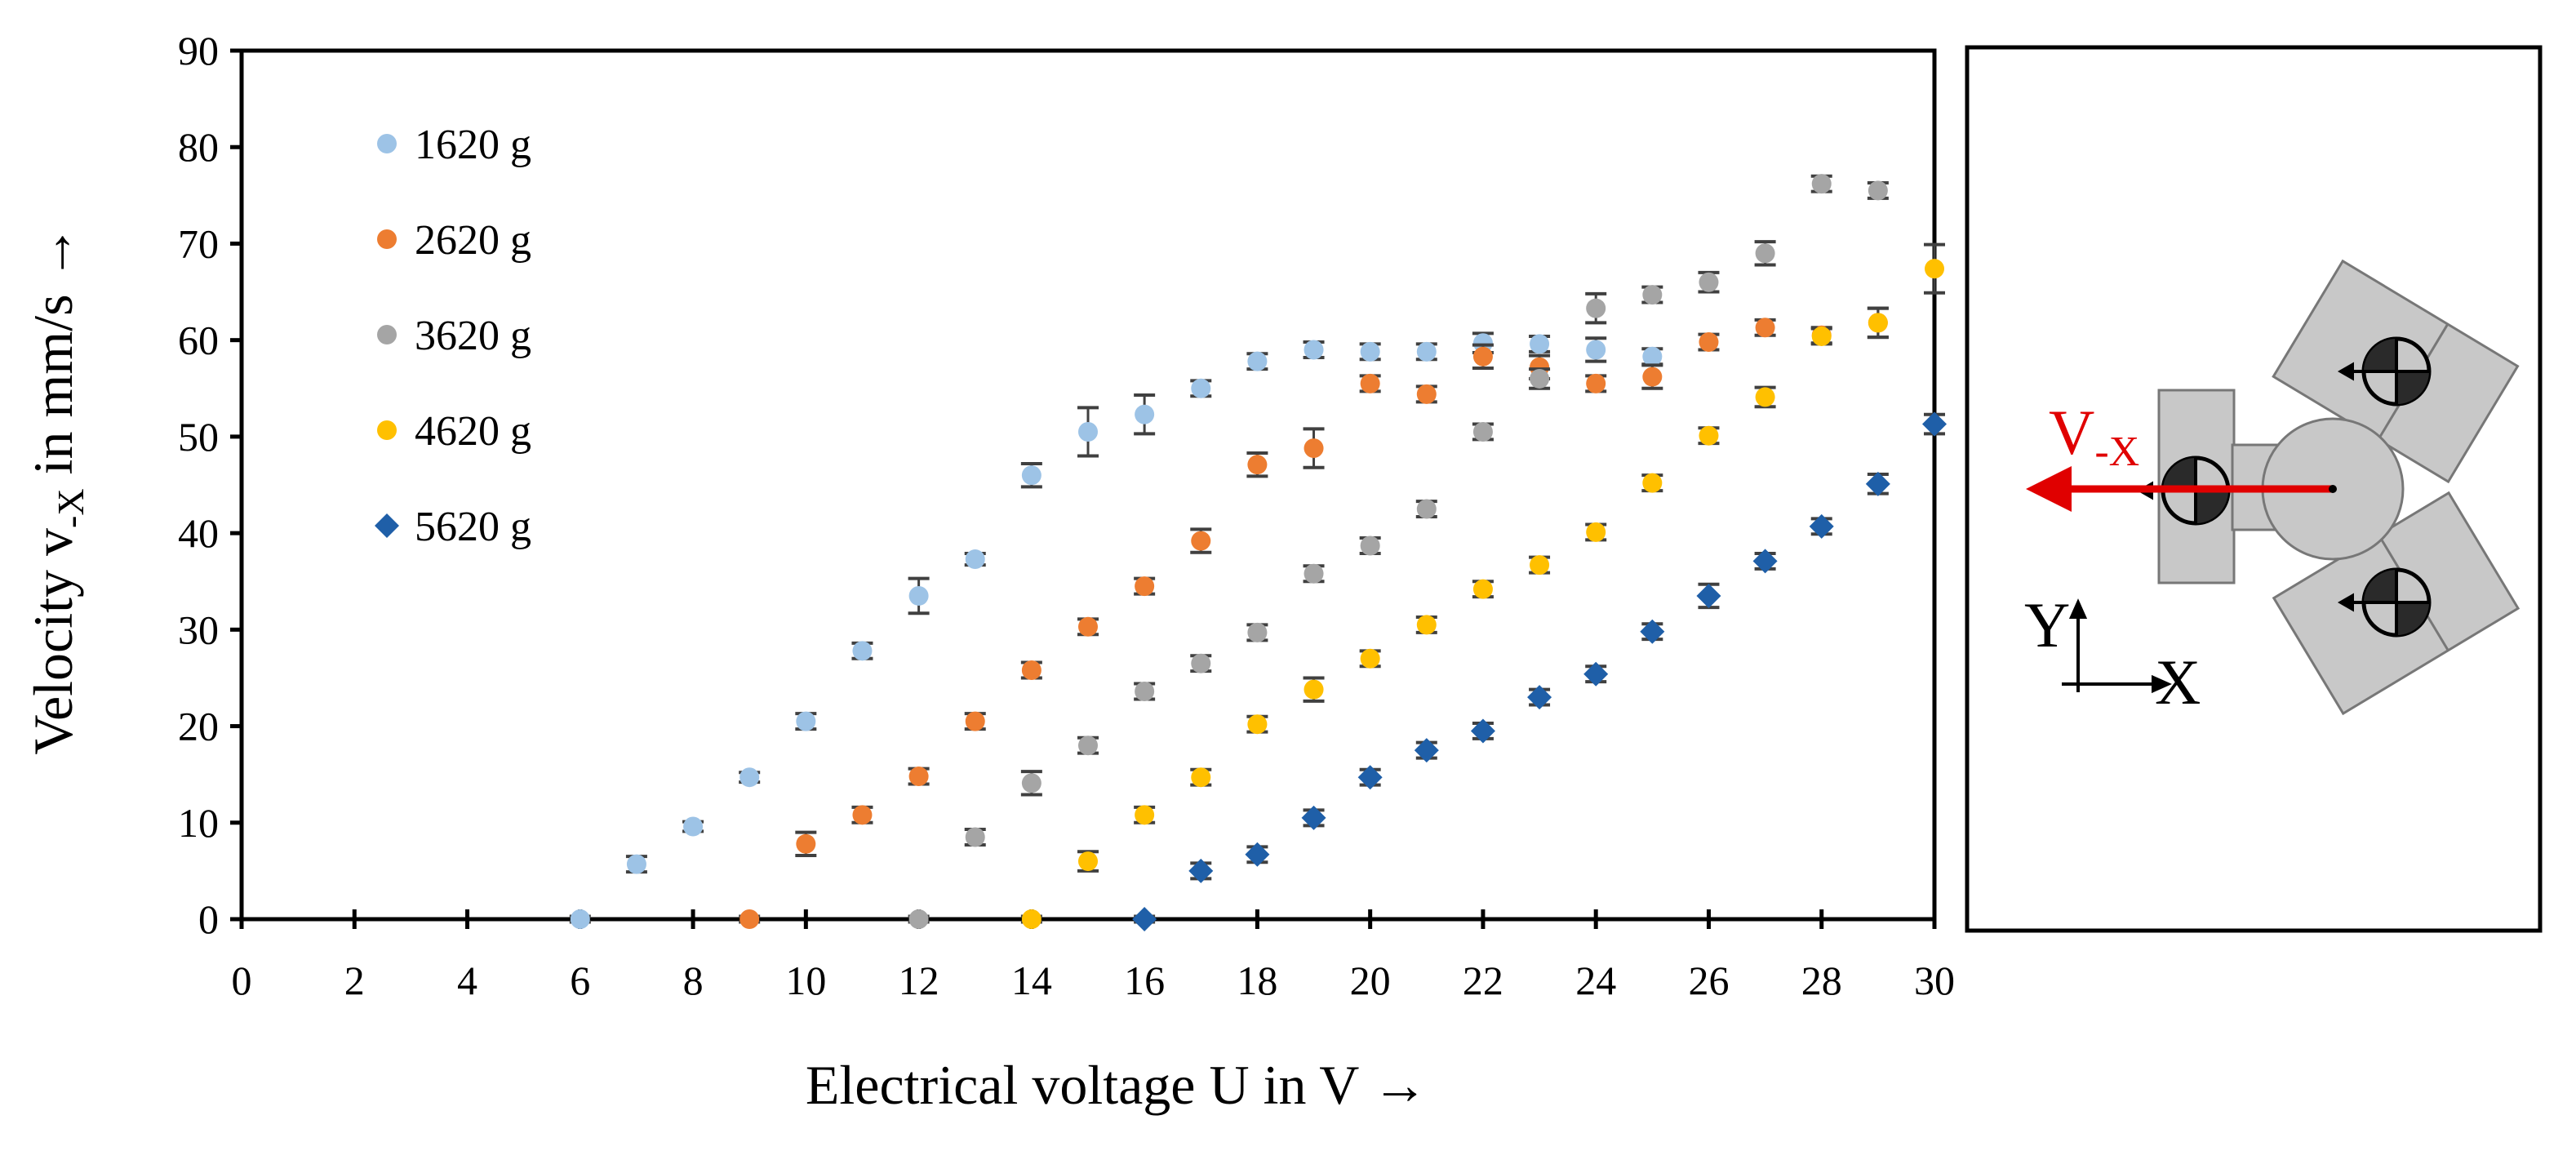 This screenshot has height=1151, width=2576. What do you see at coordinates (805, 980) in the screenshot?
I see `x-tick-label: 10` at bounding box center [805, 980].